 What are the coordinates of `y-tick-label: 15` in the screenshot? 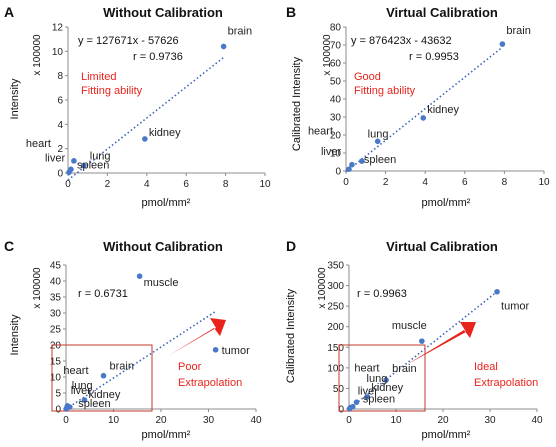 It's located at (56, 362).